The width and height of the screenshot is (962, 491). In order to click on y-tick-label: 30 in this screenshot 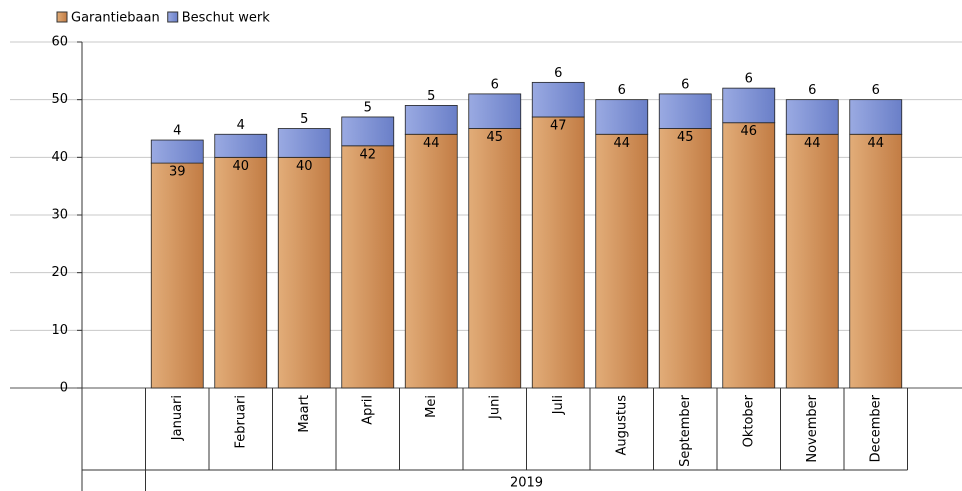, I will do `click(59, 215)`.